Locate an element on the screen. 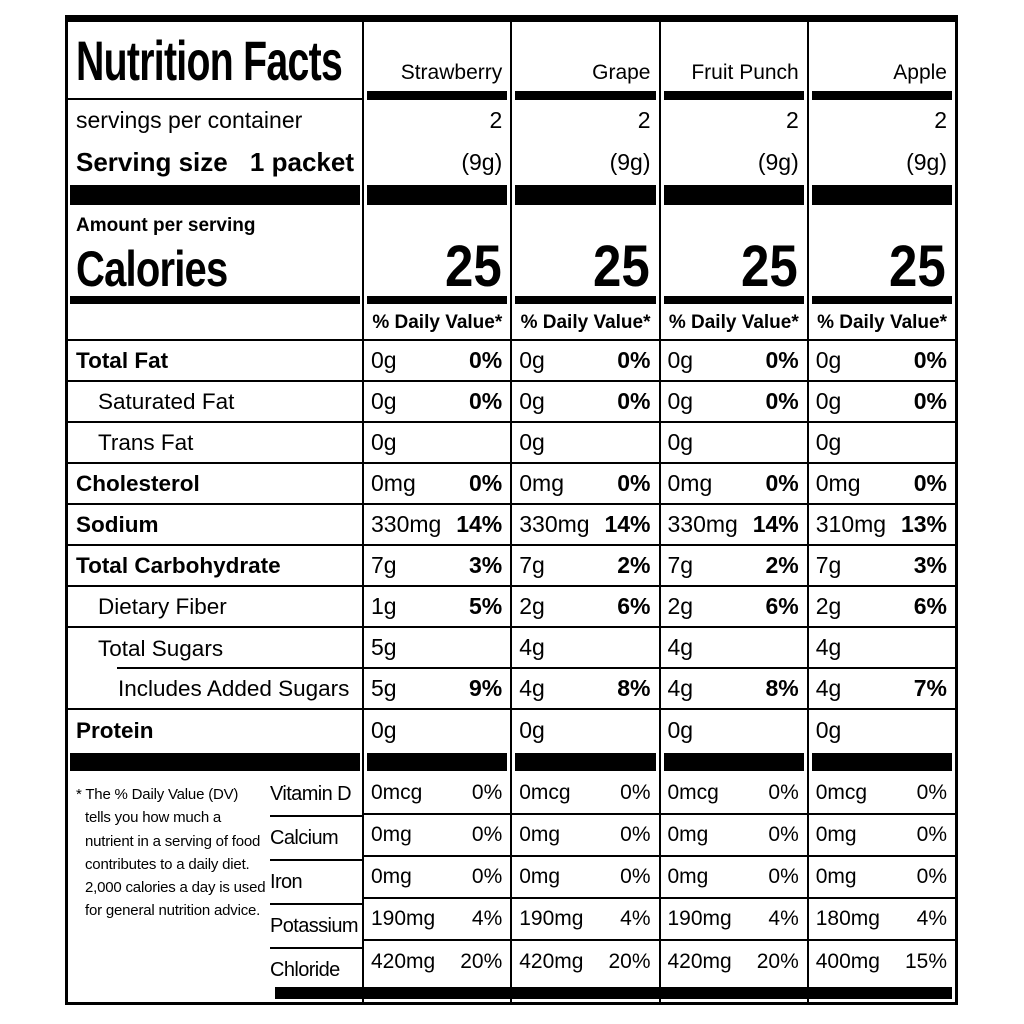 The image size is (1024, 1024). nutrient-label: Trans Fat is located at coordinates (146, 442).